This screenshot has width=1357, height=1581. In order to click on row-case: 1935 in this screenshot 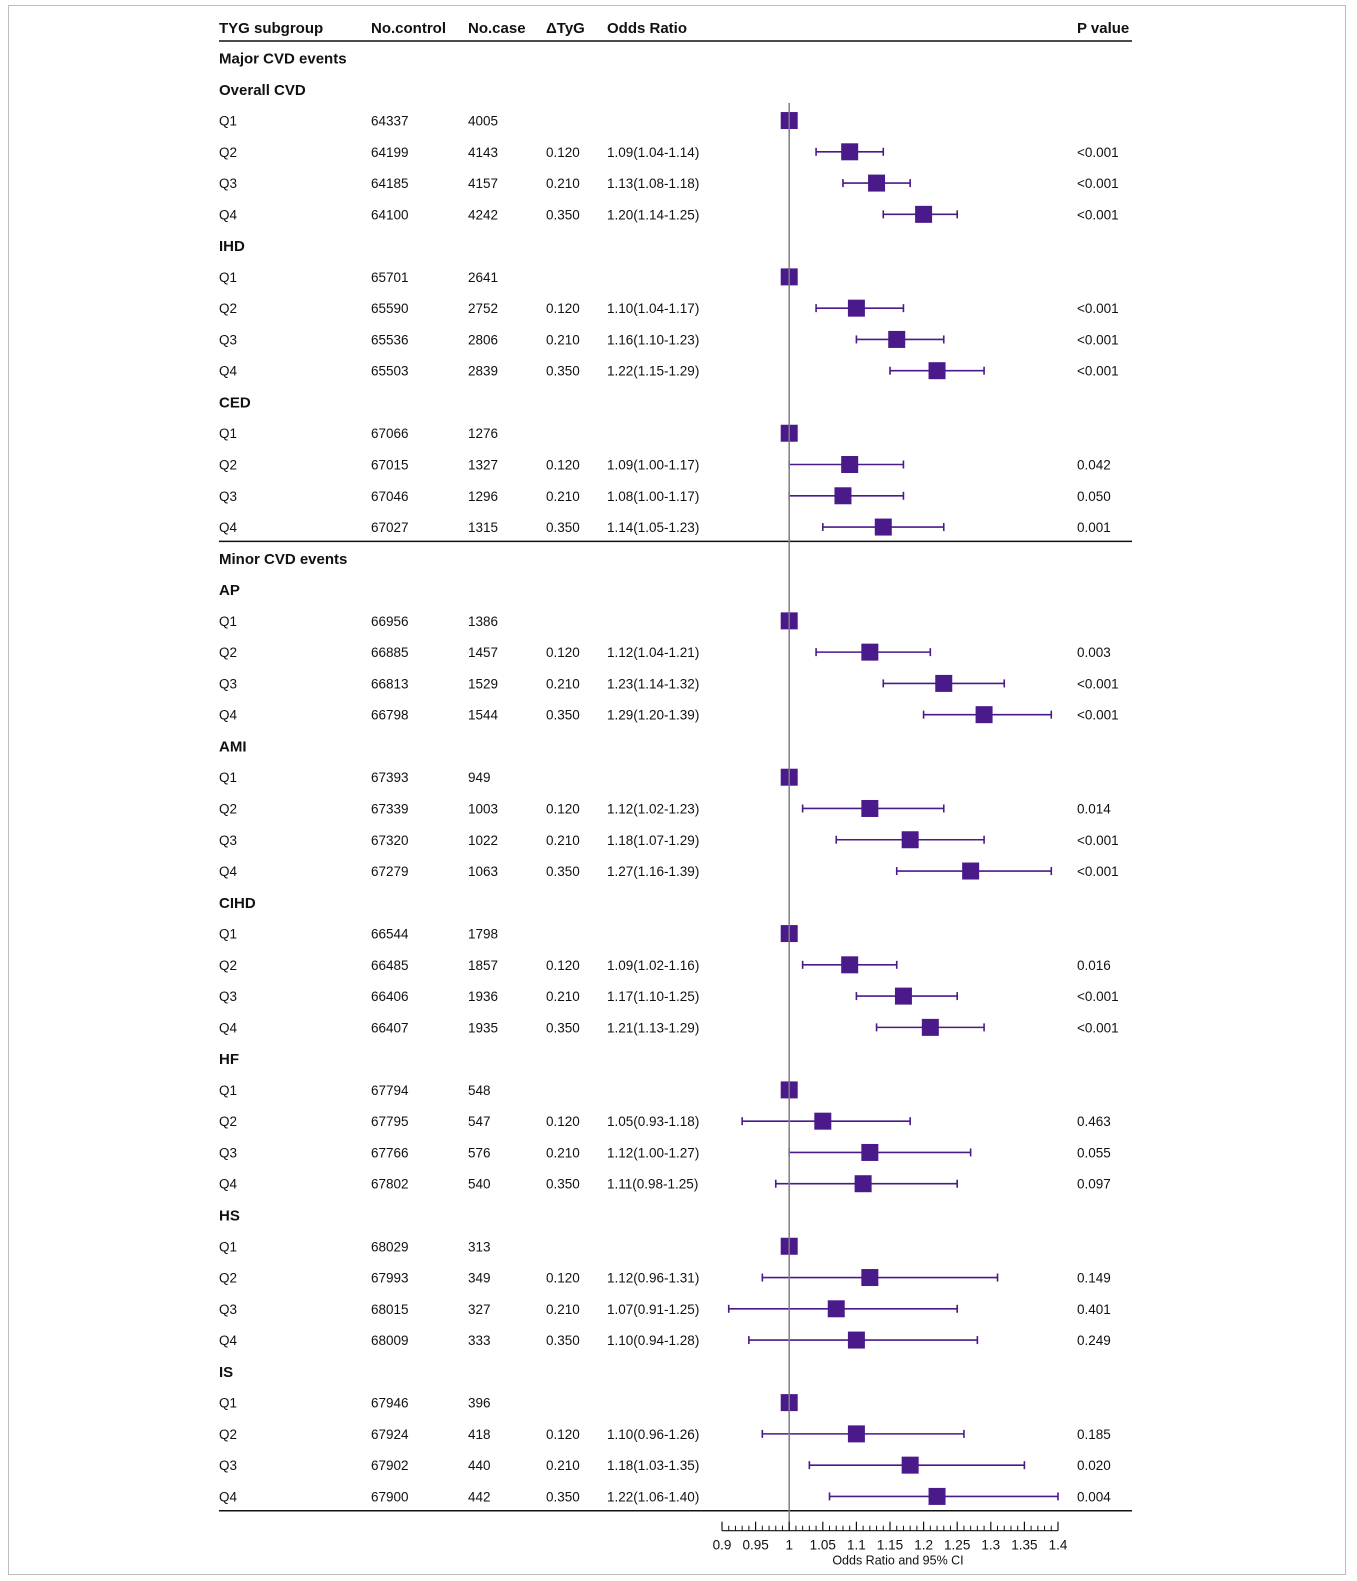, I will do `click(483, 1027)`.